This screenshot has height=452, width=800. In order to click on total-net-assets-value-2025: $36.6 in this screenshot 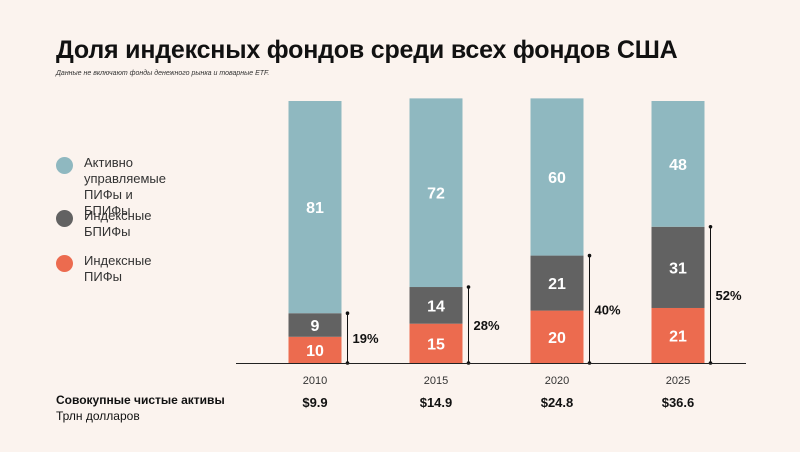, I will do `click(678, 402)`.